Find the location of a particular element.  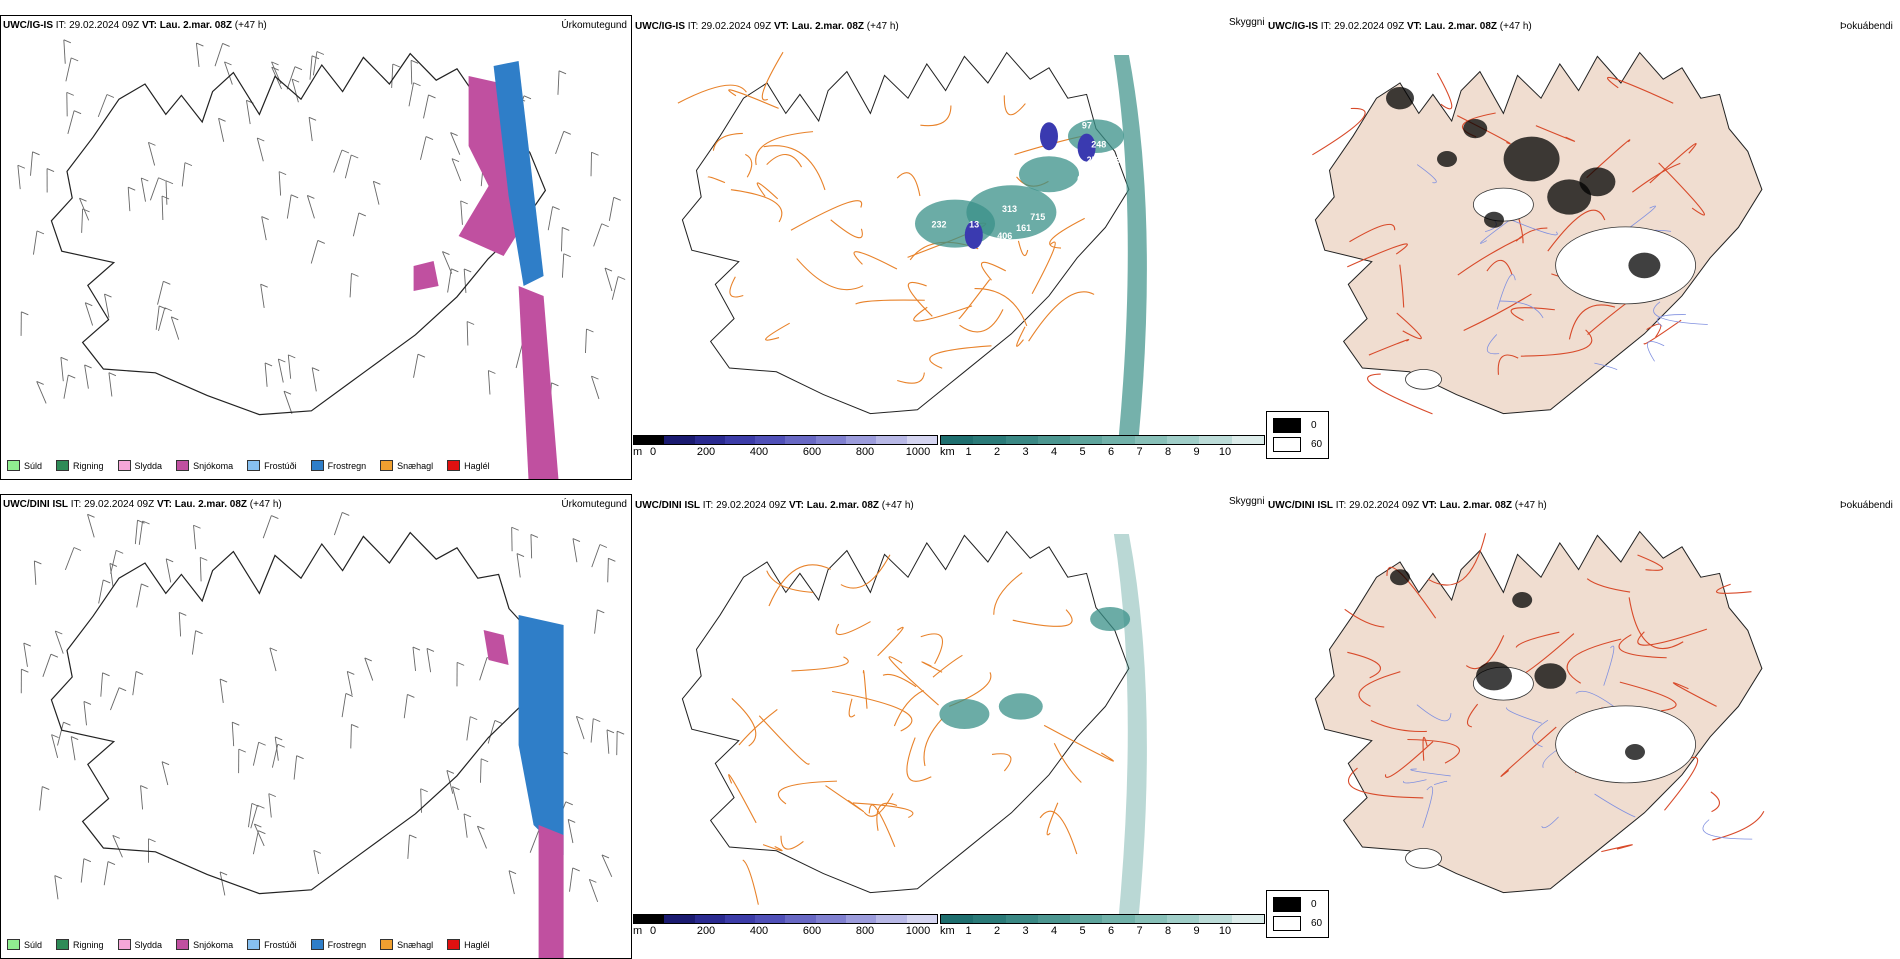

road is located at coordinates (1715, 802).